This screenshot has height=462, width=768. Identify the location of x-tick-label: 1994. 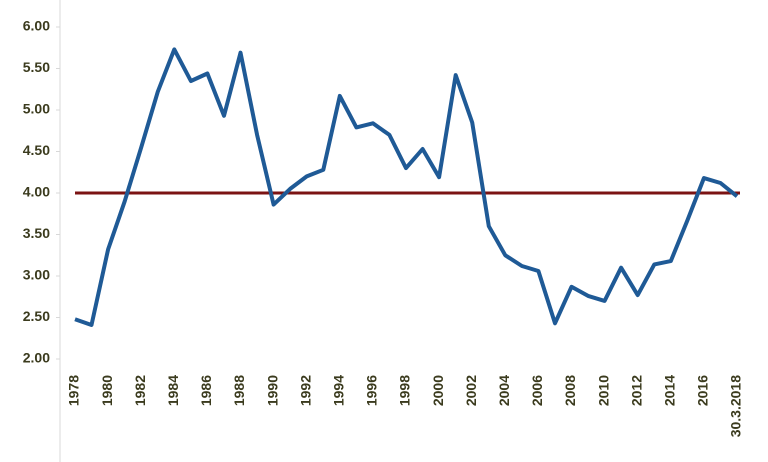
(339, 390).